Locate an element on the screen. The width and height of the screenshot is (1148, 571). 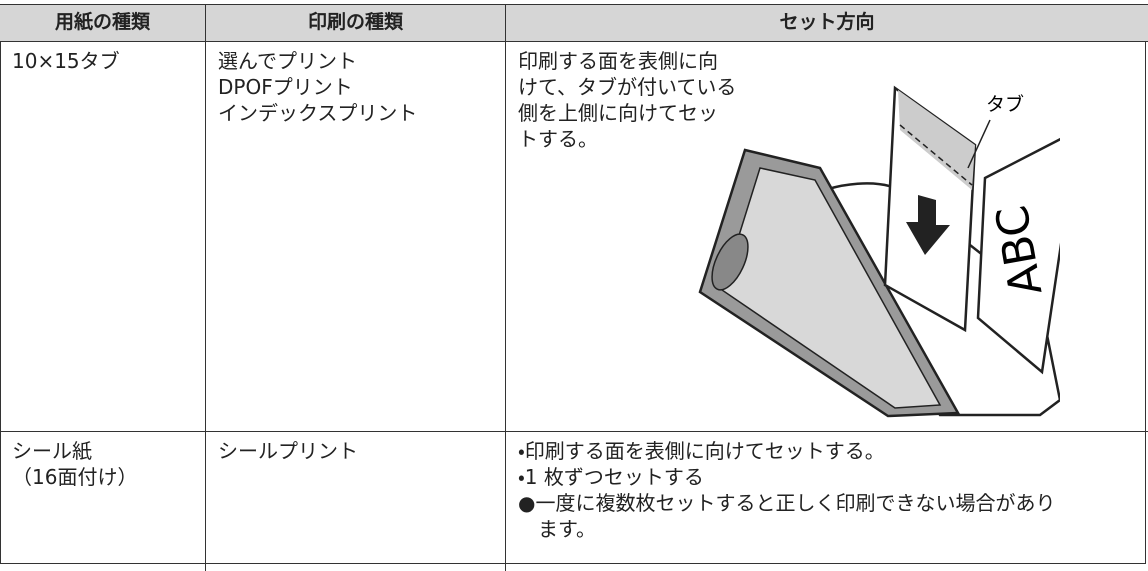
cell-text: シールプリント is located at coordinates (288, 451).